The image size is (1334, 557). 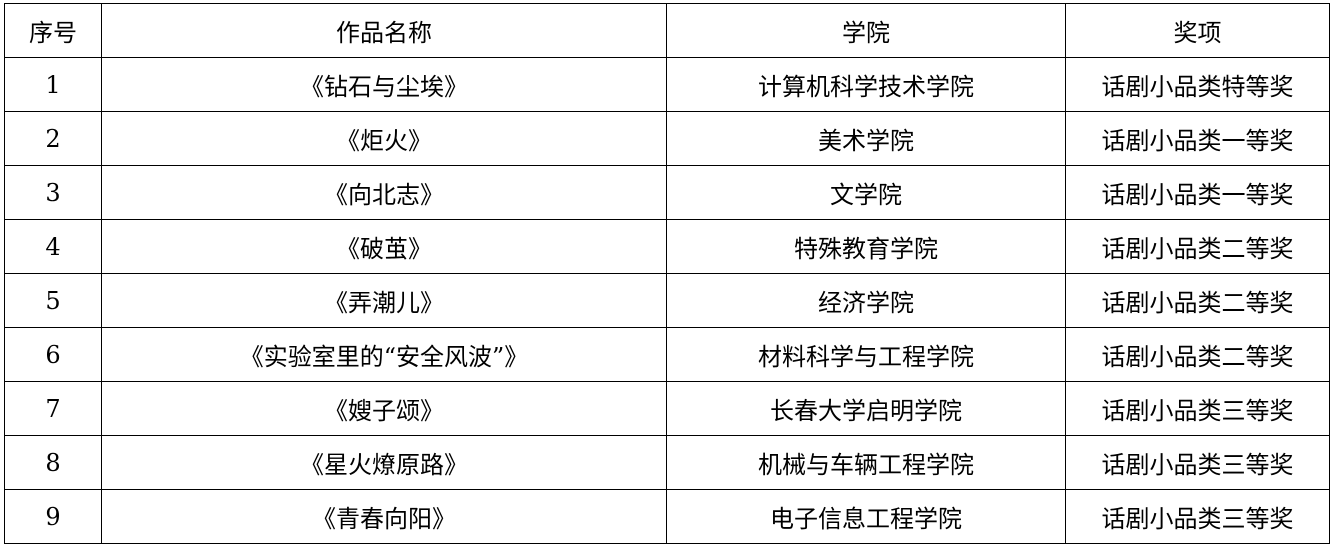 I want to click on cell-title: 《弄潮儿》, so click(x=384, y=300).